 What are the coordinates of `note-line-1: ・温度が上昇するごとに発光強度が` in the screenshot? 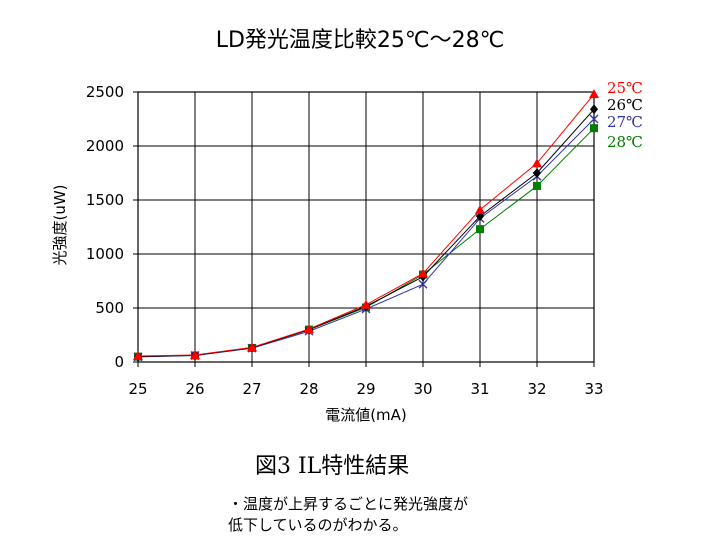 It's located at (348, 504).